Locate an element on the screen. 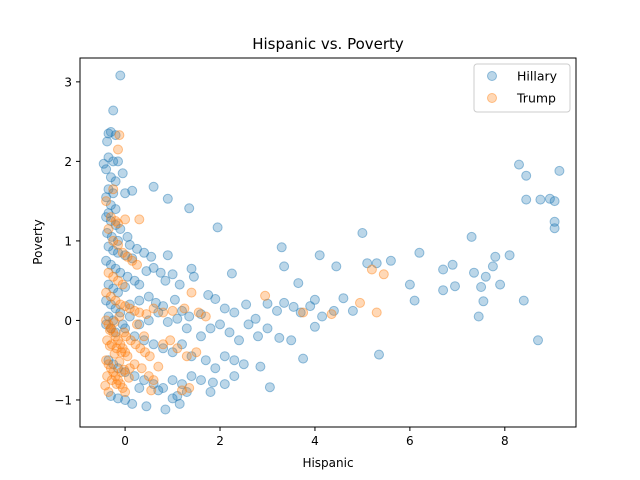  y-tick-label: 0 is located at coordinates (68, 321).